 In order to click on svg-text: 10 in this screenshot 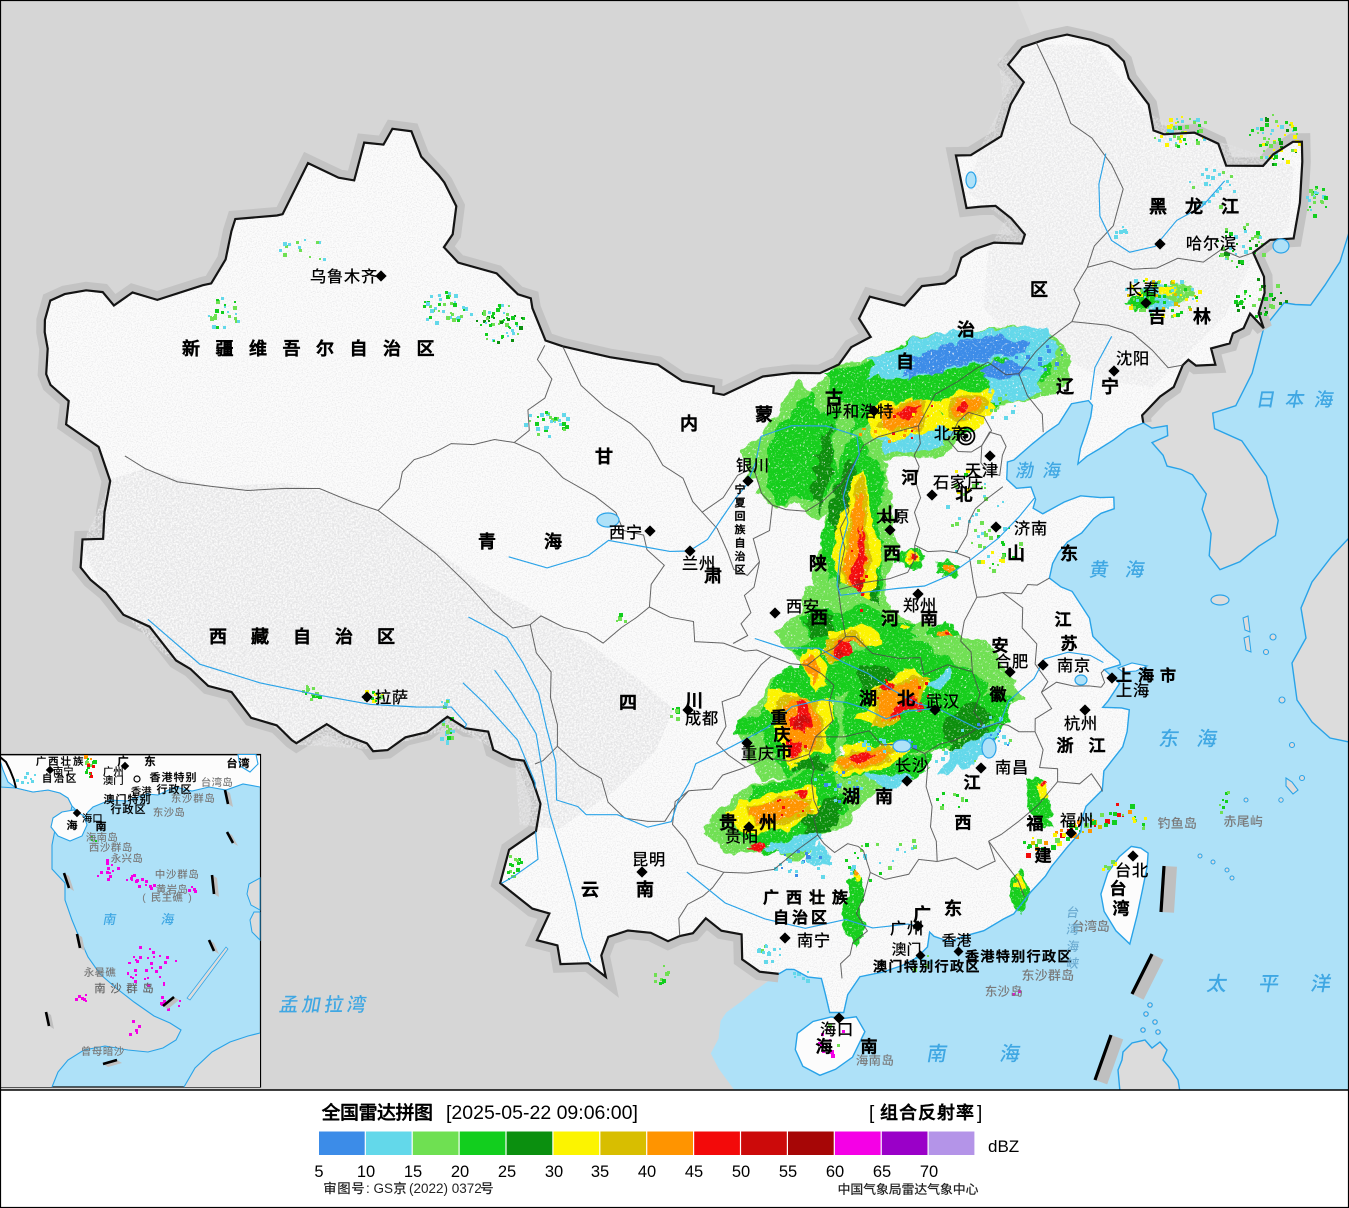, I will do `click(366, 1172)`.